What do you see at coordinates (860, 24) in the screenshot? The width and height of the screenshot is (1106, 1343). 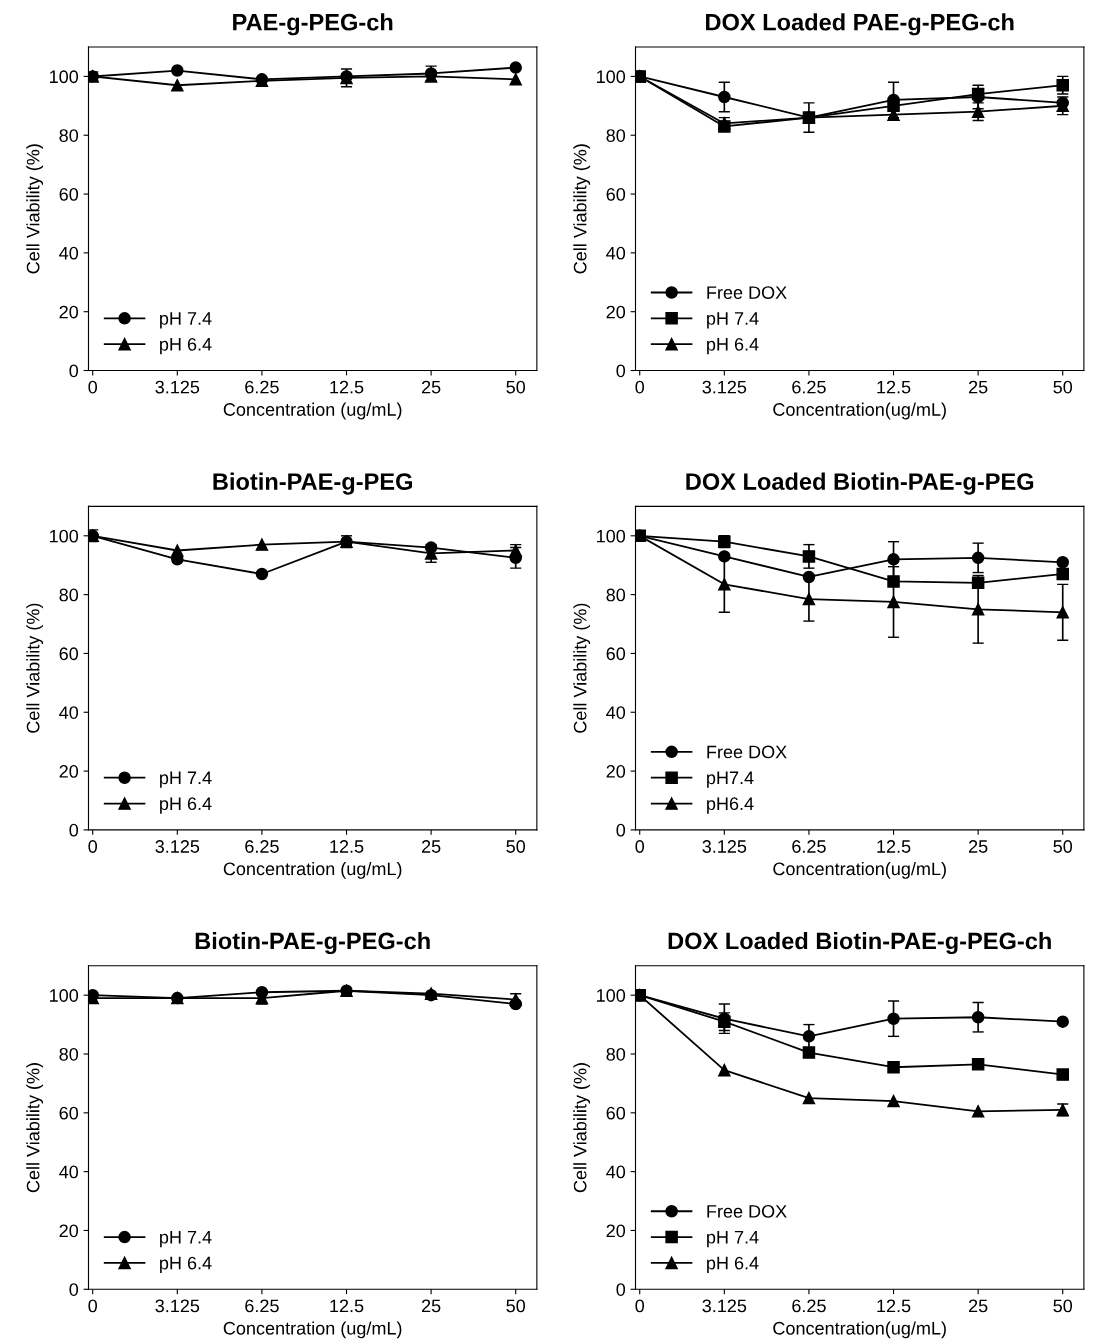 I see `chart-title: DOX Loaded PAE-g-PEG-ch` at bounding box center [860, 24].